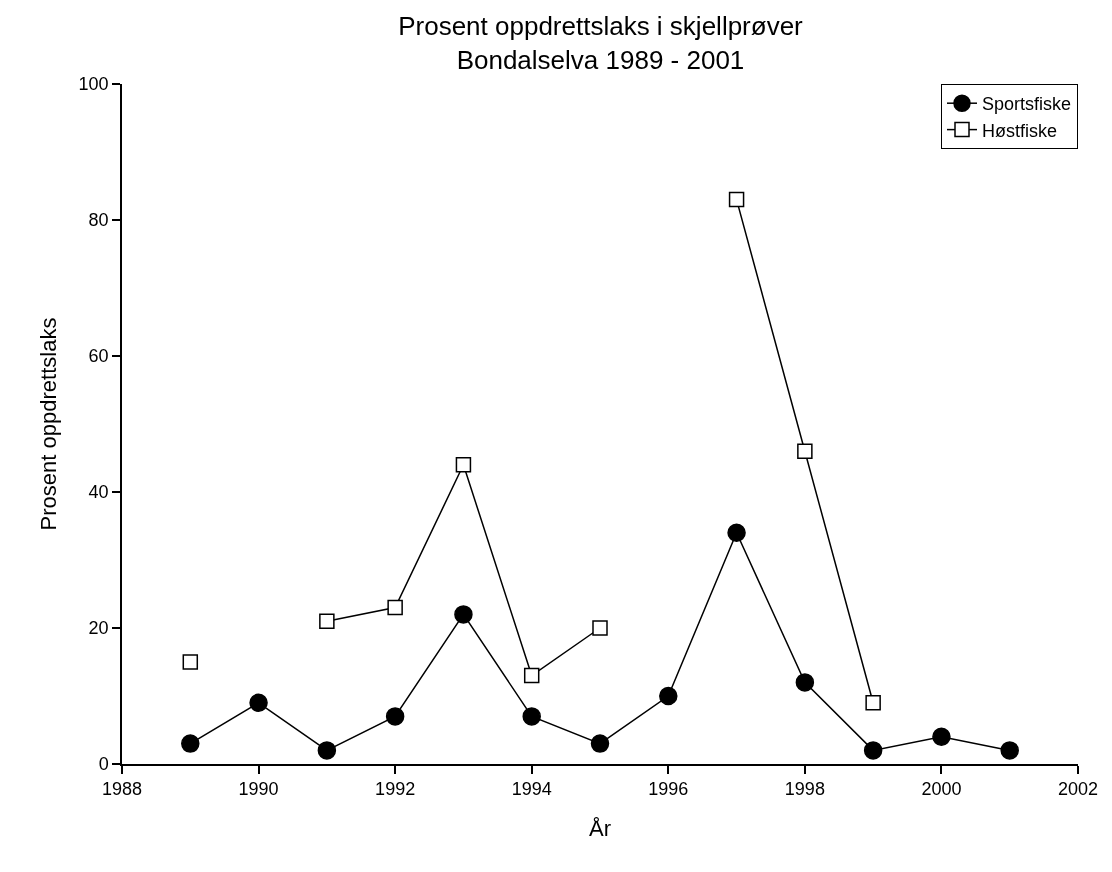 Image resolution: width=1112 pixels, height=872 pixels. I want to click on chart-title: Prosent oppdrettslaks i skjellprøver Bondalselva 1989 - 2001, so click(601, 42).